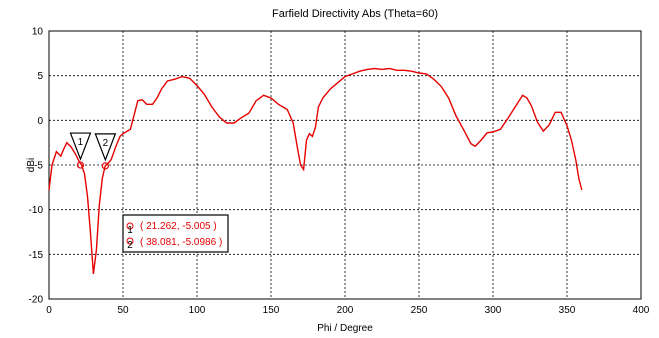 This screenshot has height=338, width=659. Describe the element at coordinates (181, 242) in the screenshot. I see `legend-marker-2-value: ( 38.081, -5.0986 )` at that location.